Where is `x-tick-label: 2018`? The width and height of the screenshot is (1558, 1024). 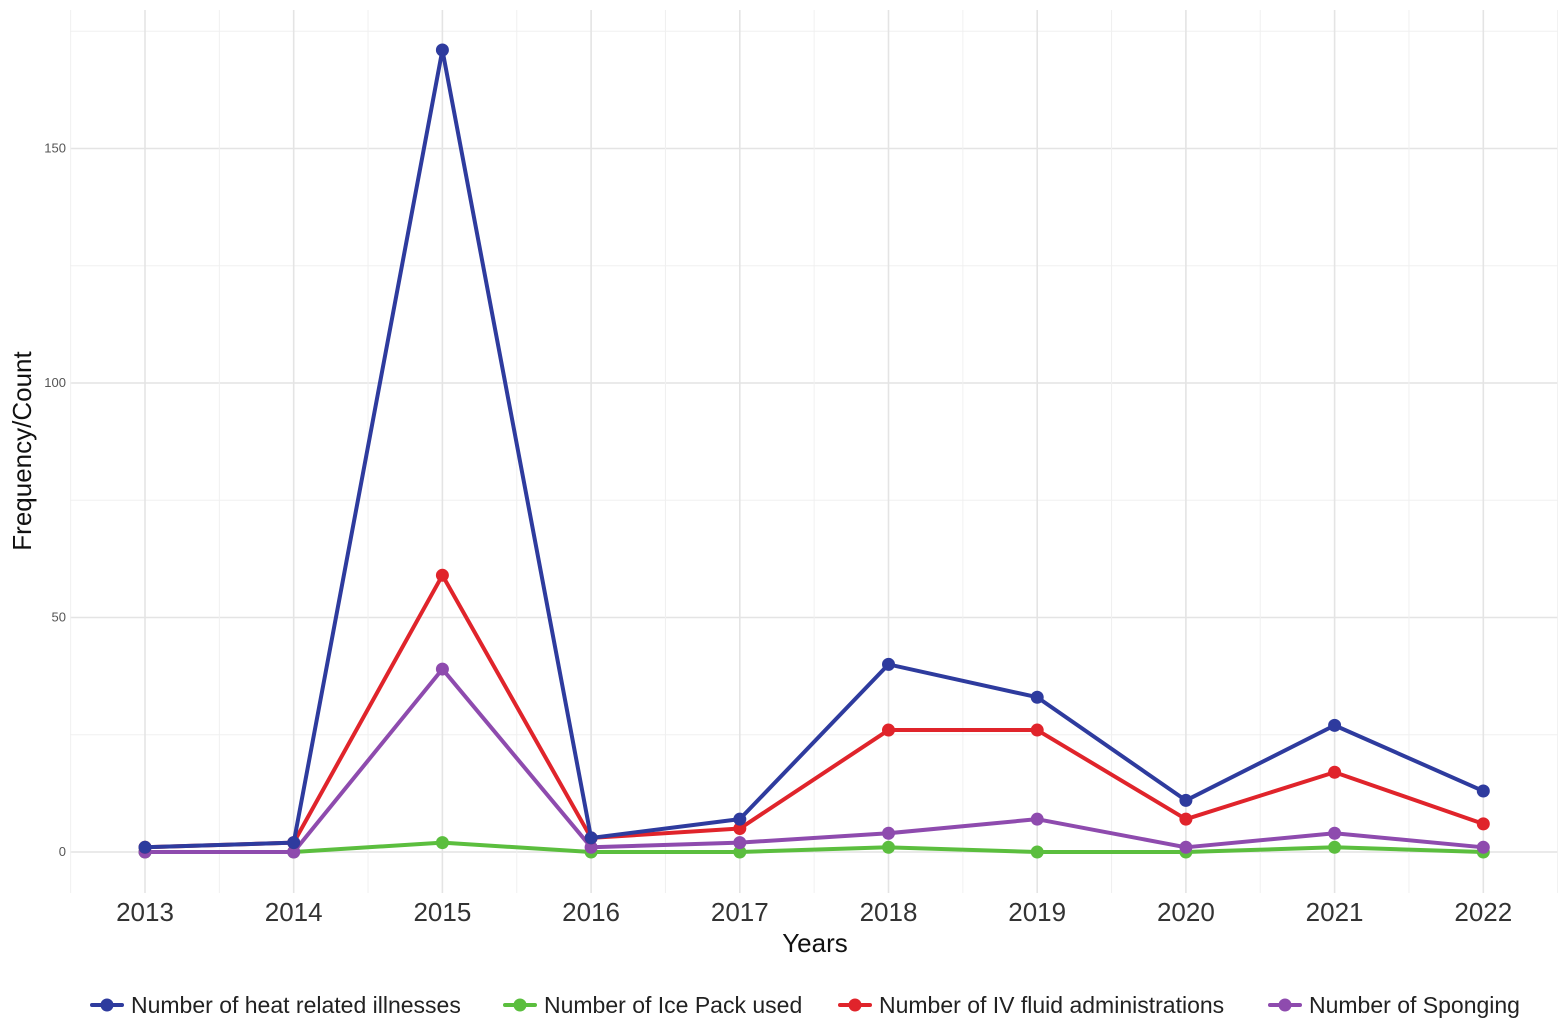
x-tick-label: 2018 is located at coordinates (889, 912).